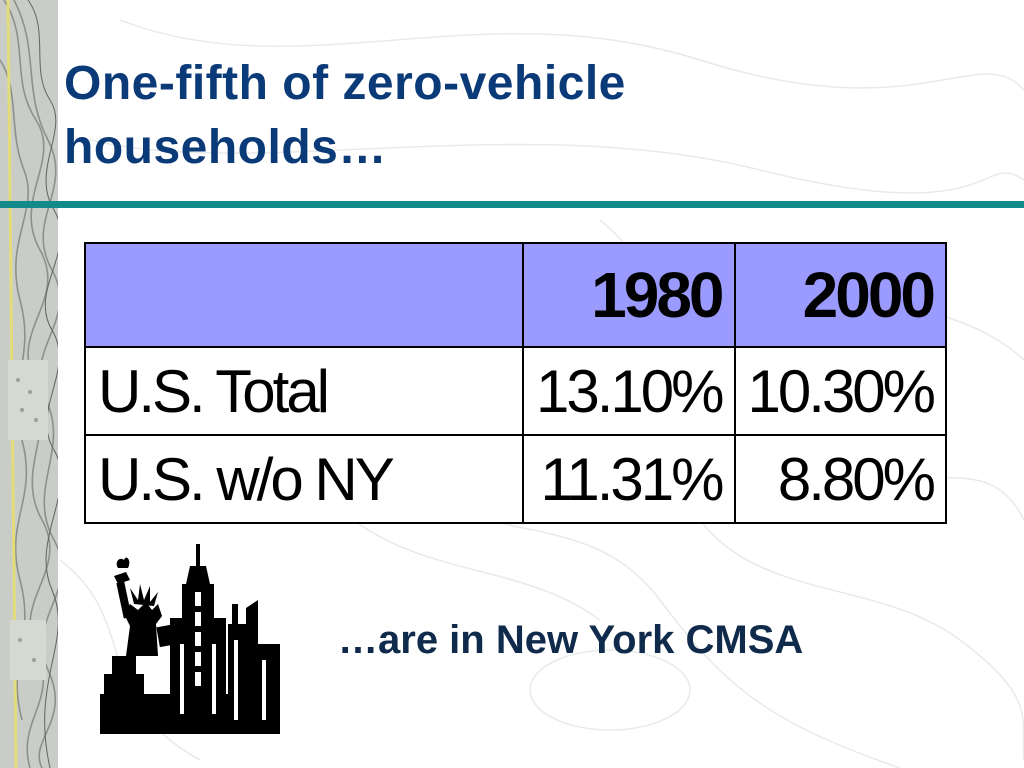  I want to click on table-header-row: 1980 2000, so click(515, 295).